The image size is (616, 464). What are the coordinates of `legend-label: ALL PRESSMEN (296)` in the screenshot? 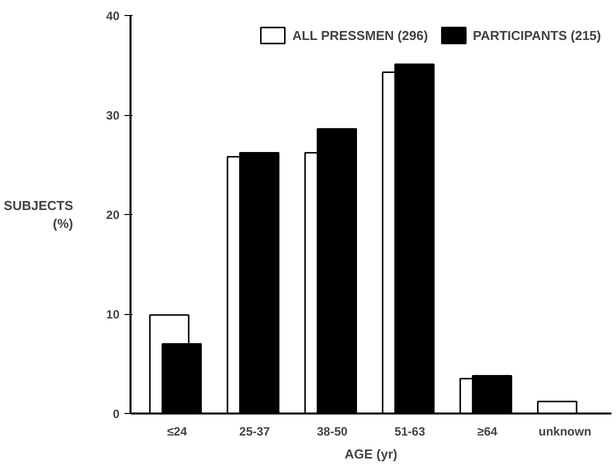 It's located at (360, 35).